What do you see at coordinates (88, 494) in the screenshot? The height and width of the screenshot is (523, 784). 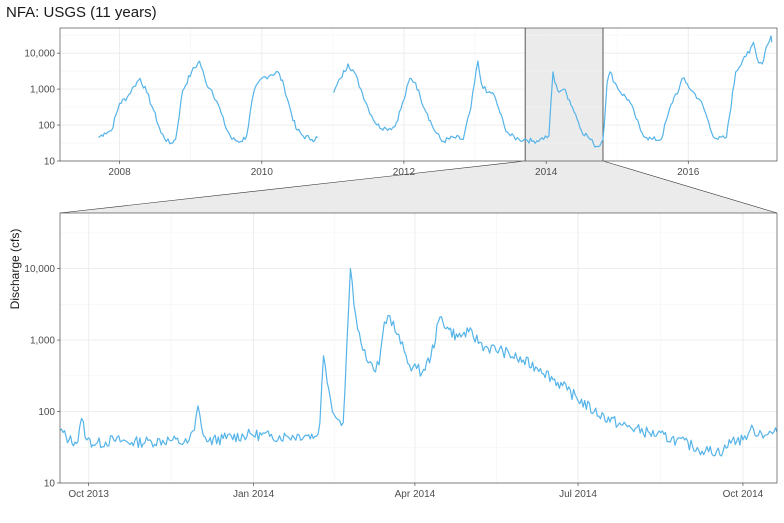 I see `dt-x-tick-label: Oct 2013` at bounding box center [88, 494].